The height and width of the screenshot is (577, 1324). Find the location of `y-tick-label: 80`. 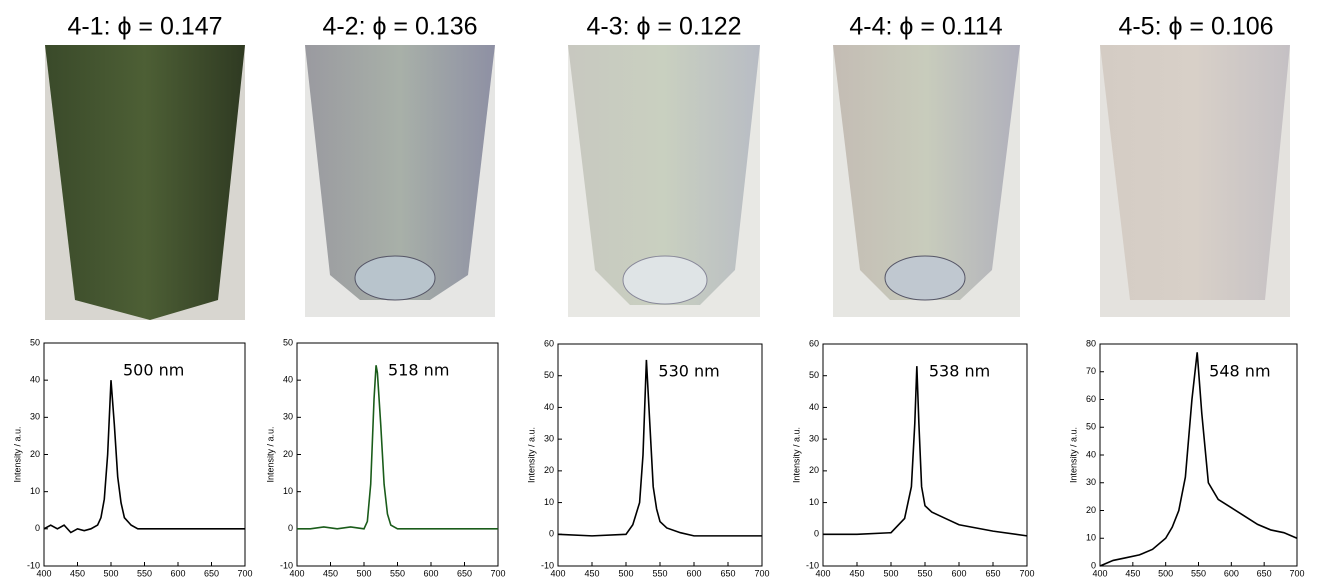

y-tick-label: 80 is located at coordinates (1091, 343).